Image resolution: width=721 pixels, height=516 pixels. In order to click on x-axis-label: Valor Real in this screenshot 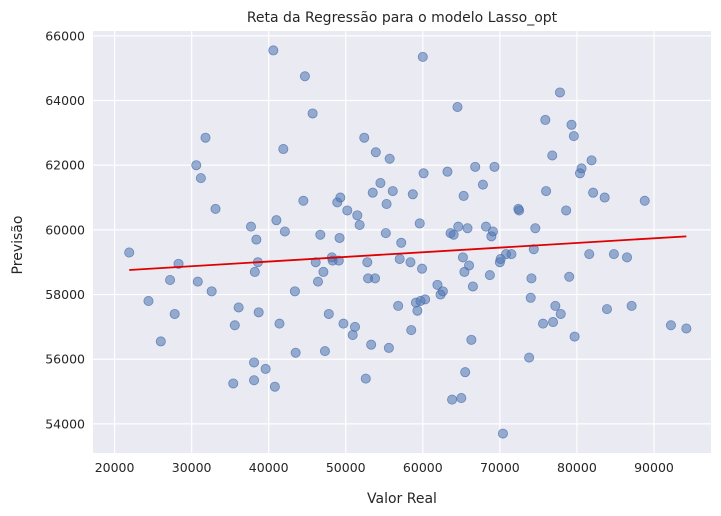, I will do `click(402, 499)`.